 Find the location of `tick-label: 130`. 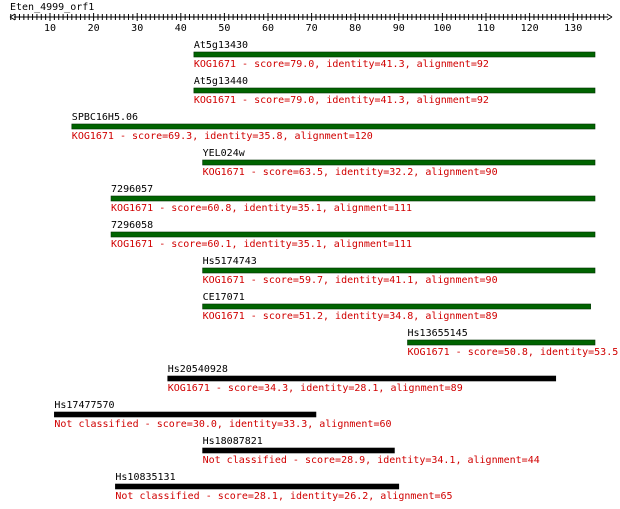

tick-label: 130 is located at coordinates (573, 28).